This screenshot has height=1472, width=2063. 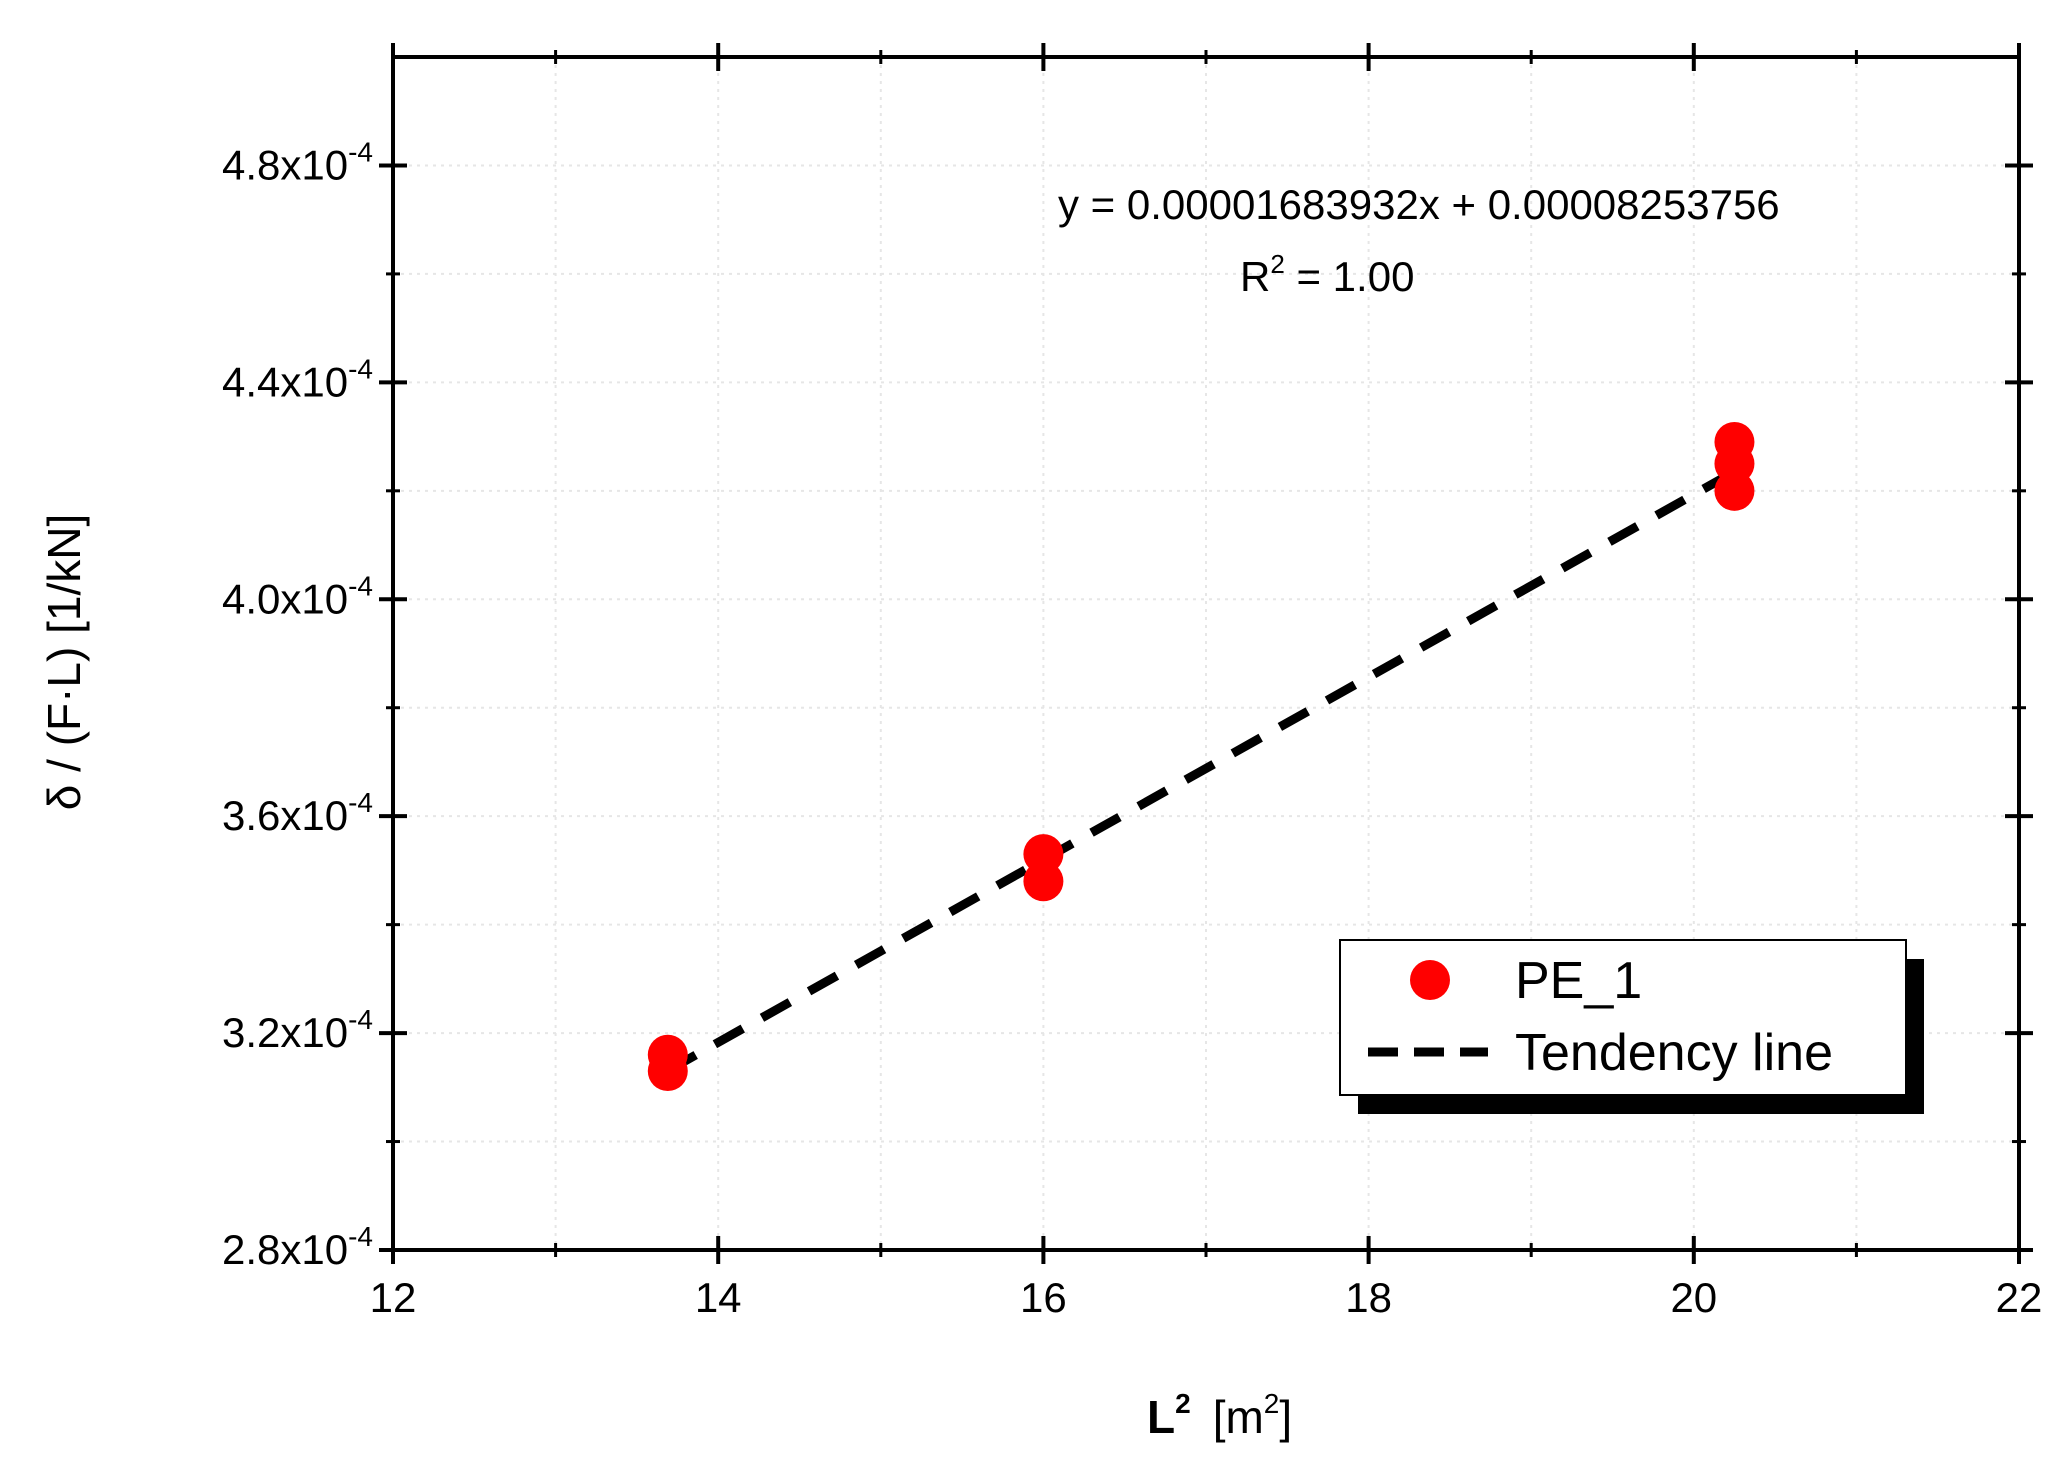 I want to click on x-axis-title-unit-sup: 2, so click(x=1272, y=1403).